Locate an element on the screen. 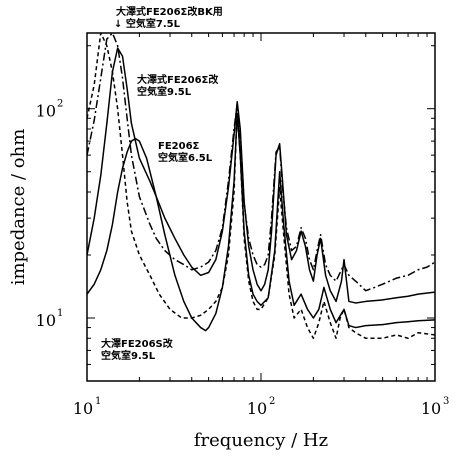 The width and height of the screenshot is (456, 460). annotation-fe206-sigma-6-5l: FE206Σ 空気室6.5L is located at coordinates (185, 152).